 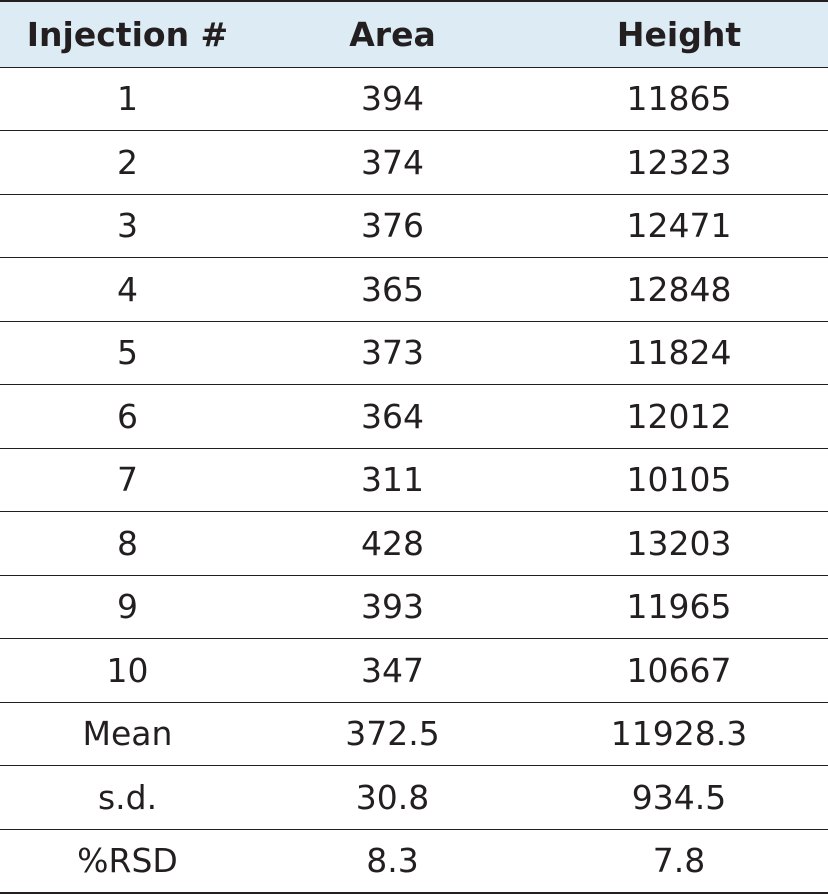 I want to click on cell-injection: 3, so click(x=127, y=226).